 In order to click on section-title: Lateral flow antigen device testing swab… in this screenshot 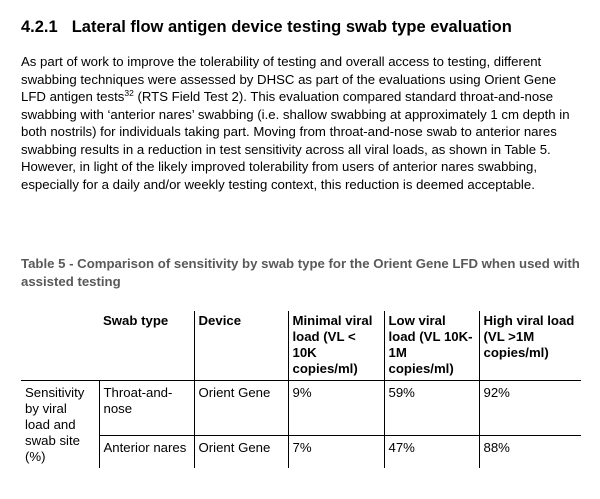, I will do `click(291, 27)`.